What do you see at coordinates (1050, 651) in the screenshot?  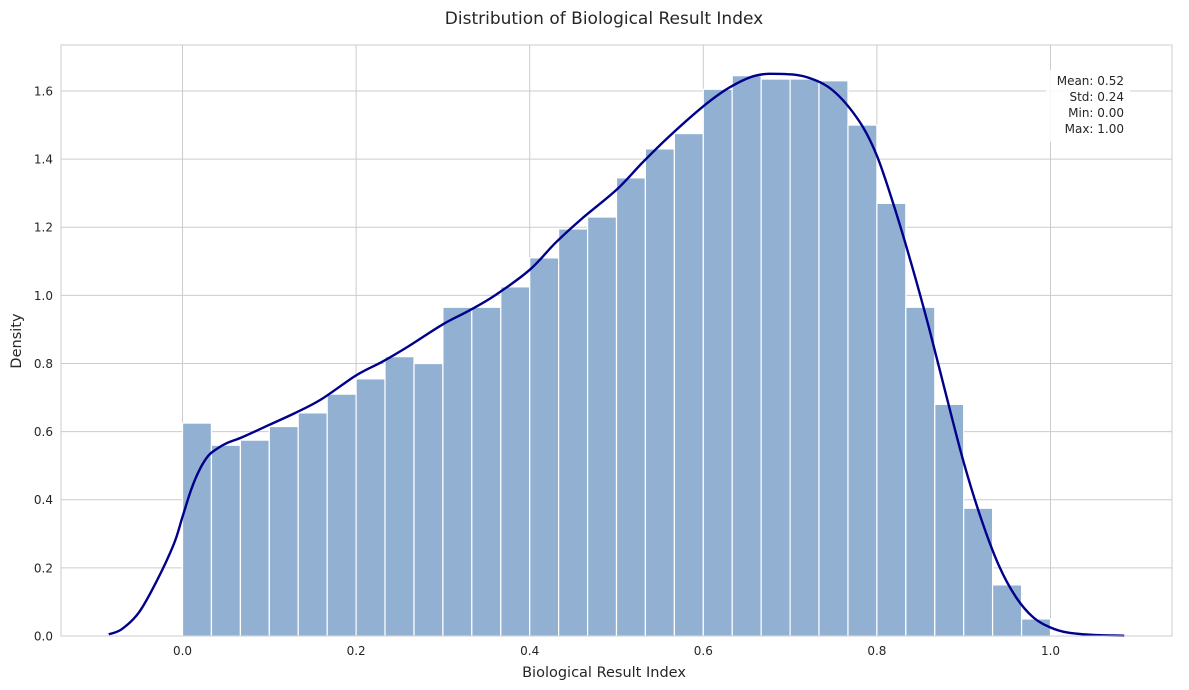 I see `x-tick-label: 1.0` at bounding box center [1050, 651].